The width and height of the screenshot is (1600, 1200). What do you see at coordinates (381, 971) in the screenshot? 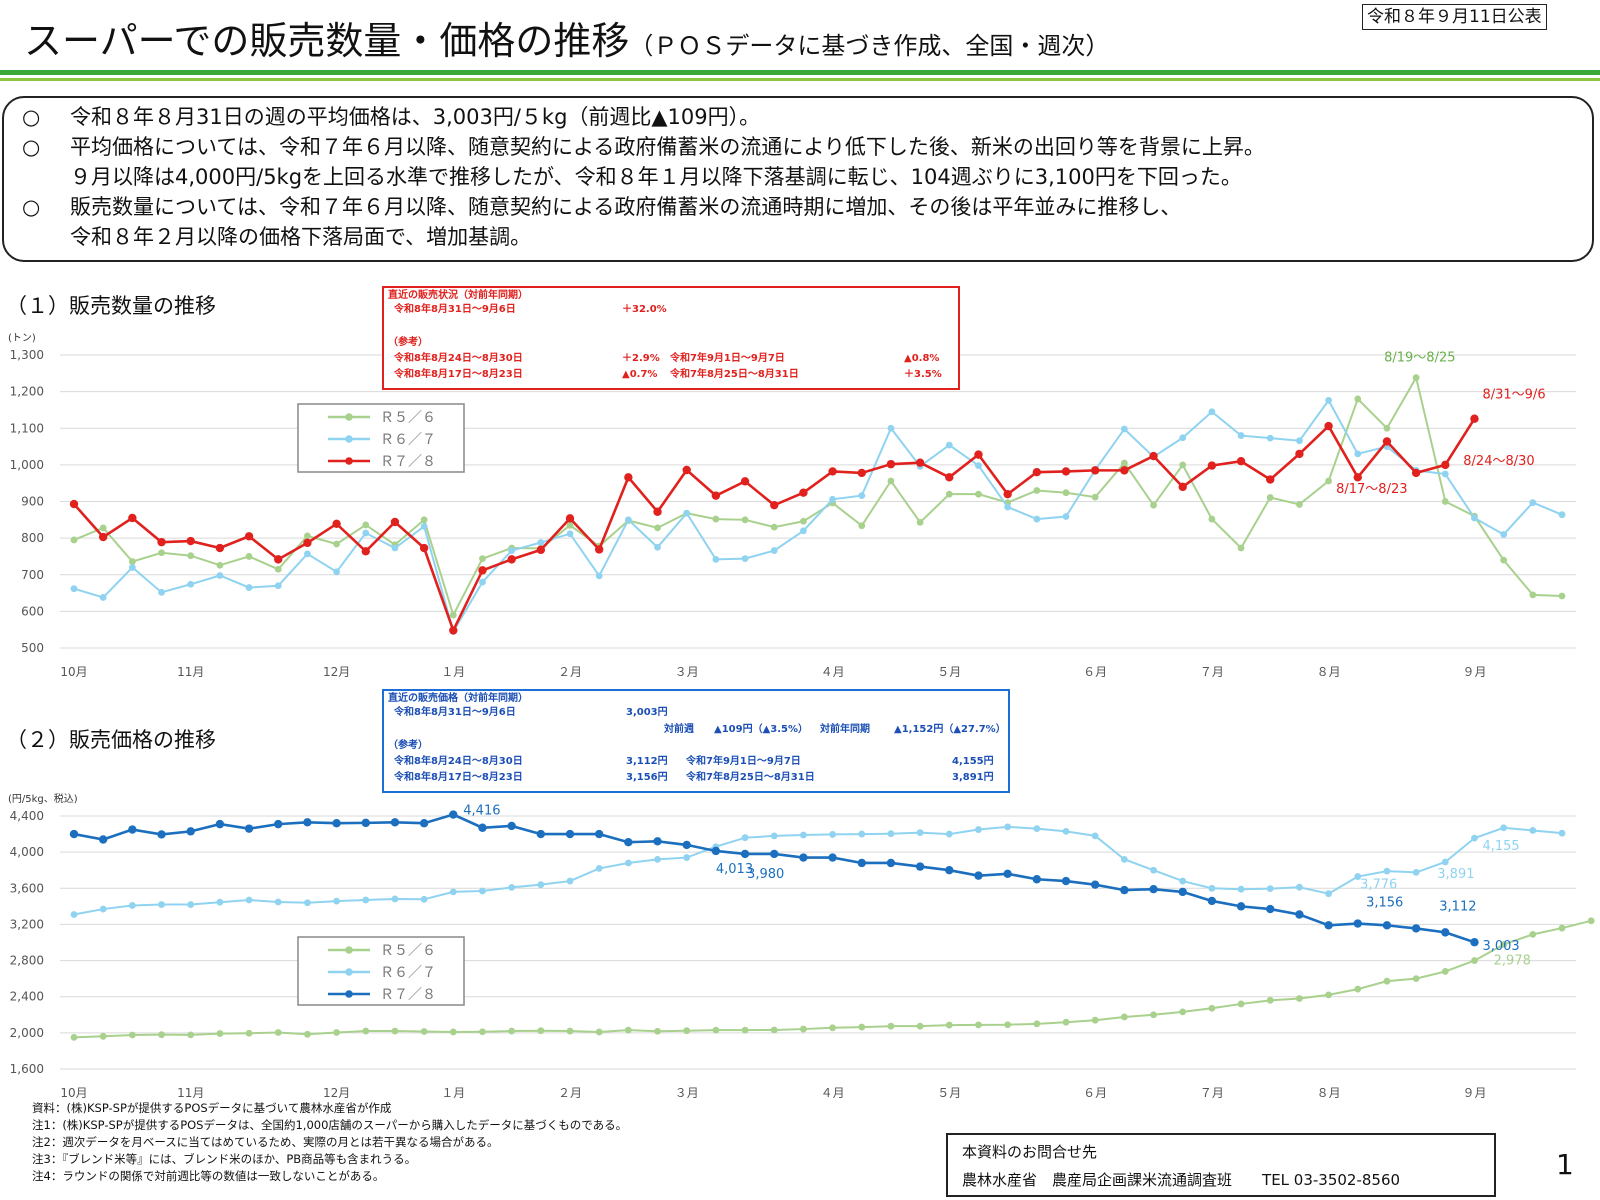
I see `legend-box` at bounding box center [381, 971].